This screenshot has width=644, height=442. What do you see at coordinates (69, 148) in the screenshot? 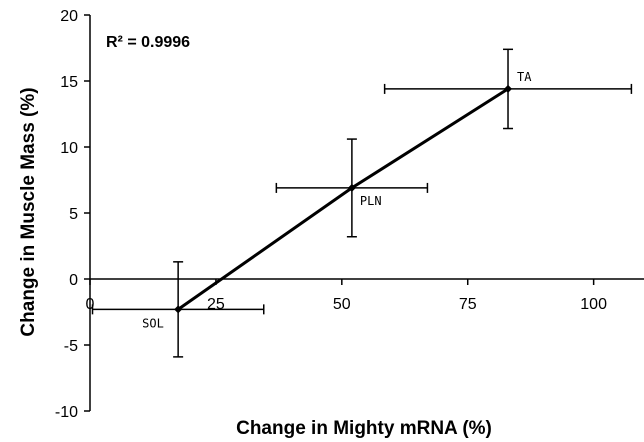
I see `y-tick-label: 10` at bounding box center [69, 148].